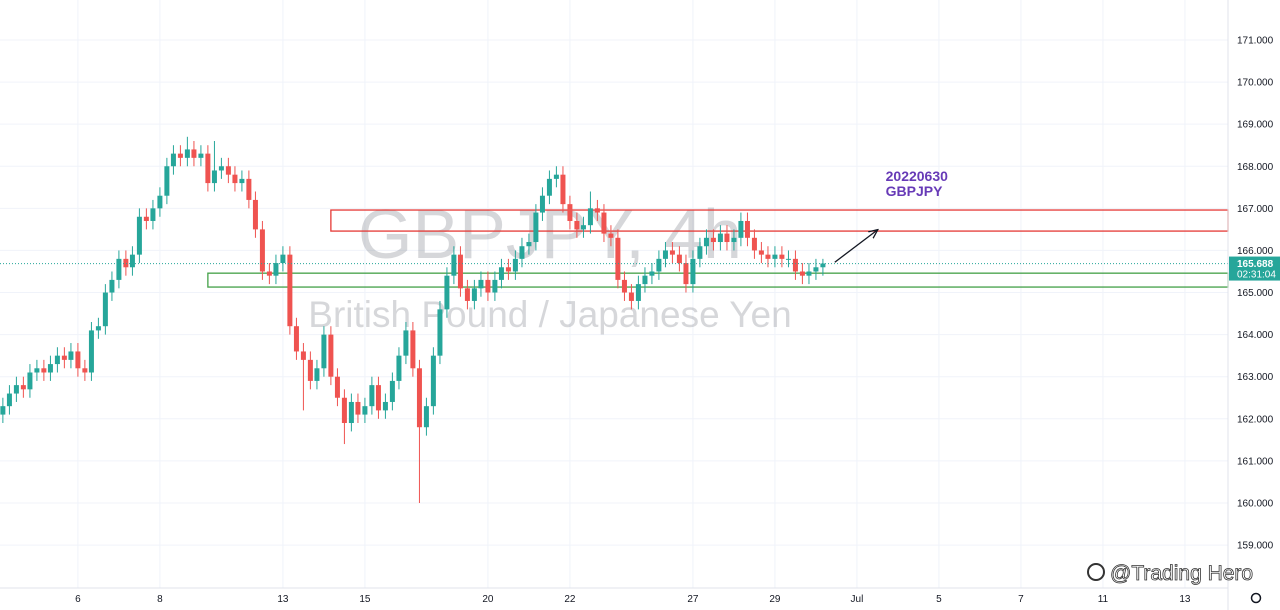 The width and height of the screenshot is (1280, 610). Describe the element at coordinates (1181, 573) in the screenshot. I see `credit: @Trading Hero` at that location.